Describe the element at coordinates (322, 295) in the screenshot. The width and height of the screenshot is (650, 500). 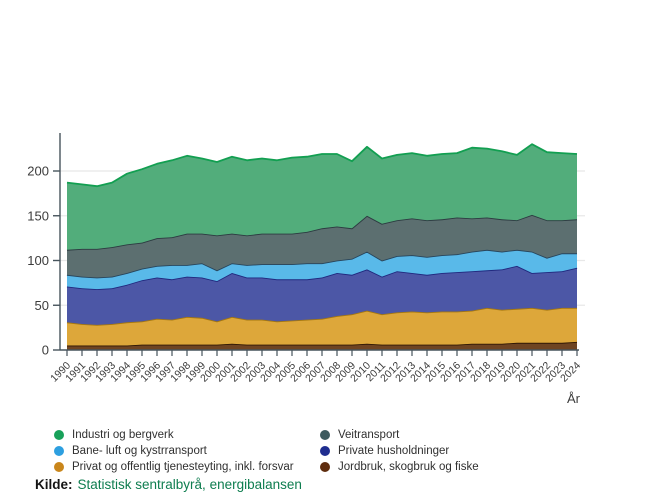
I see `area-private-husholdninger` at that location.